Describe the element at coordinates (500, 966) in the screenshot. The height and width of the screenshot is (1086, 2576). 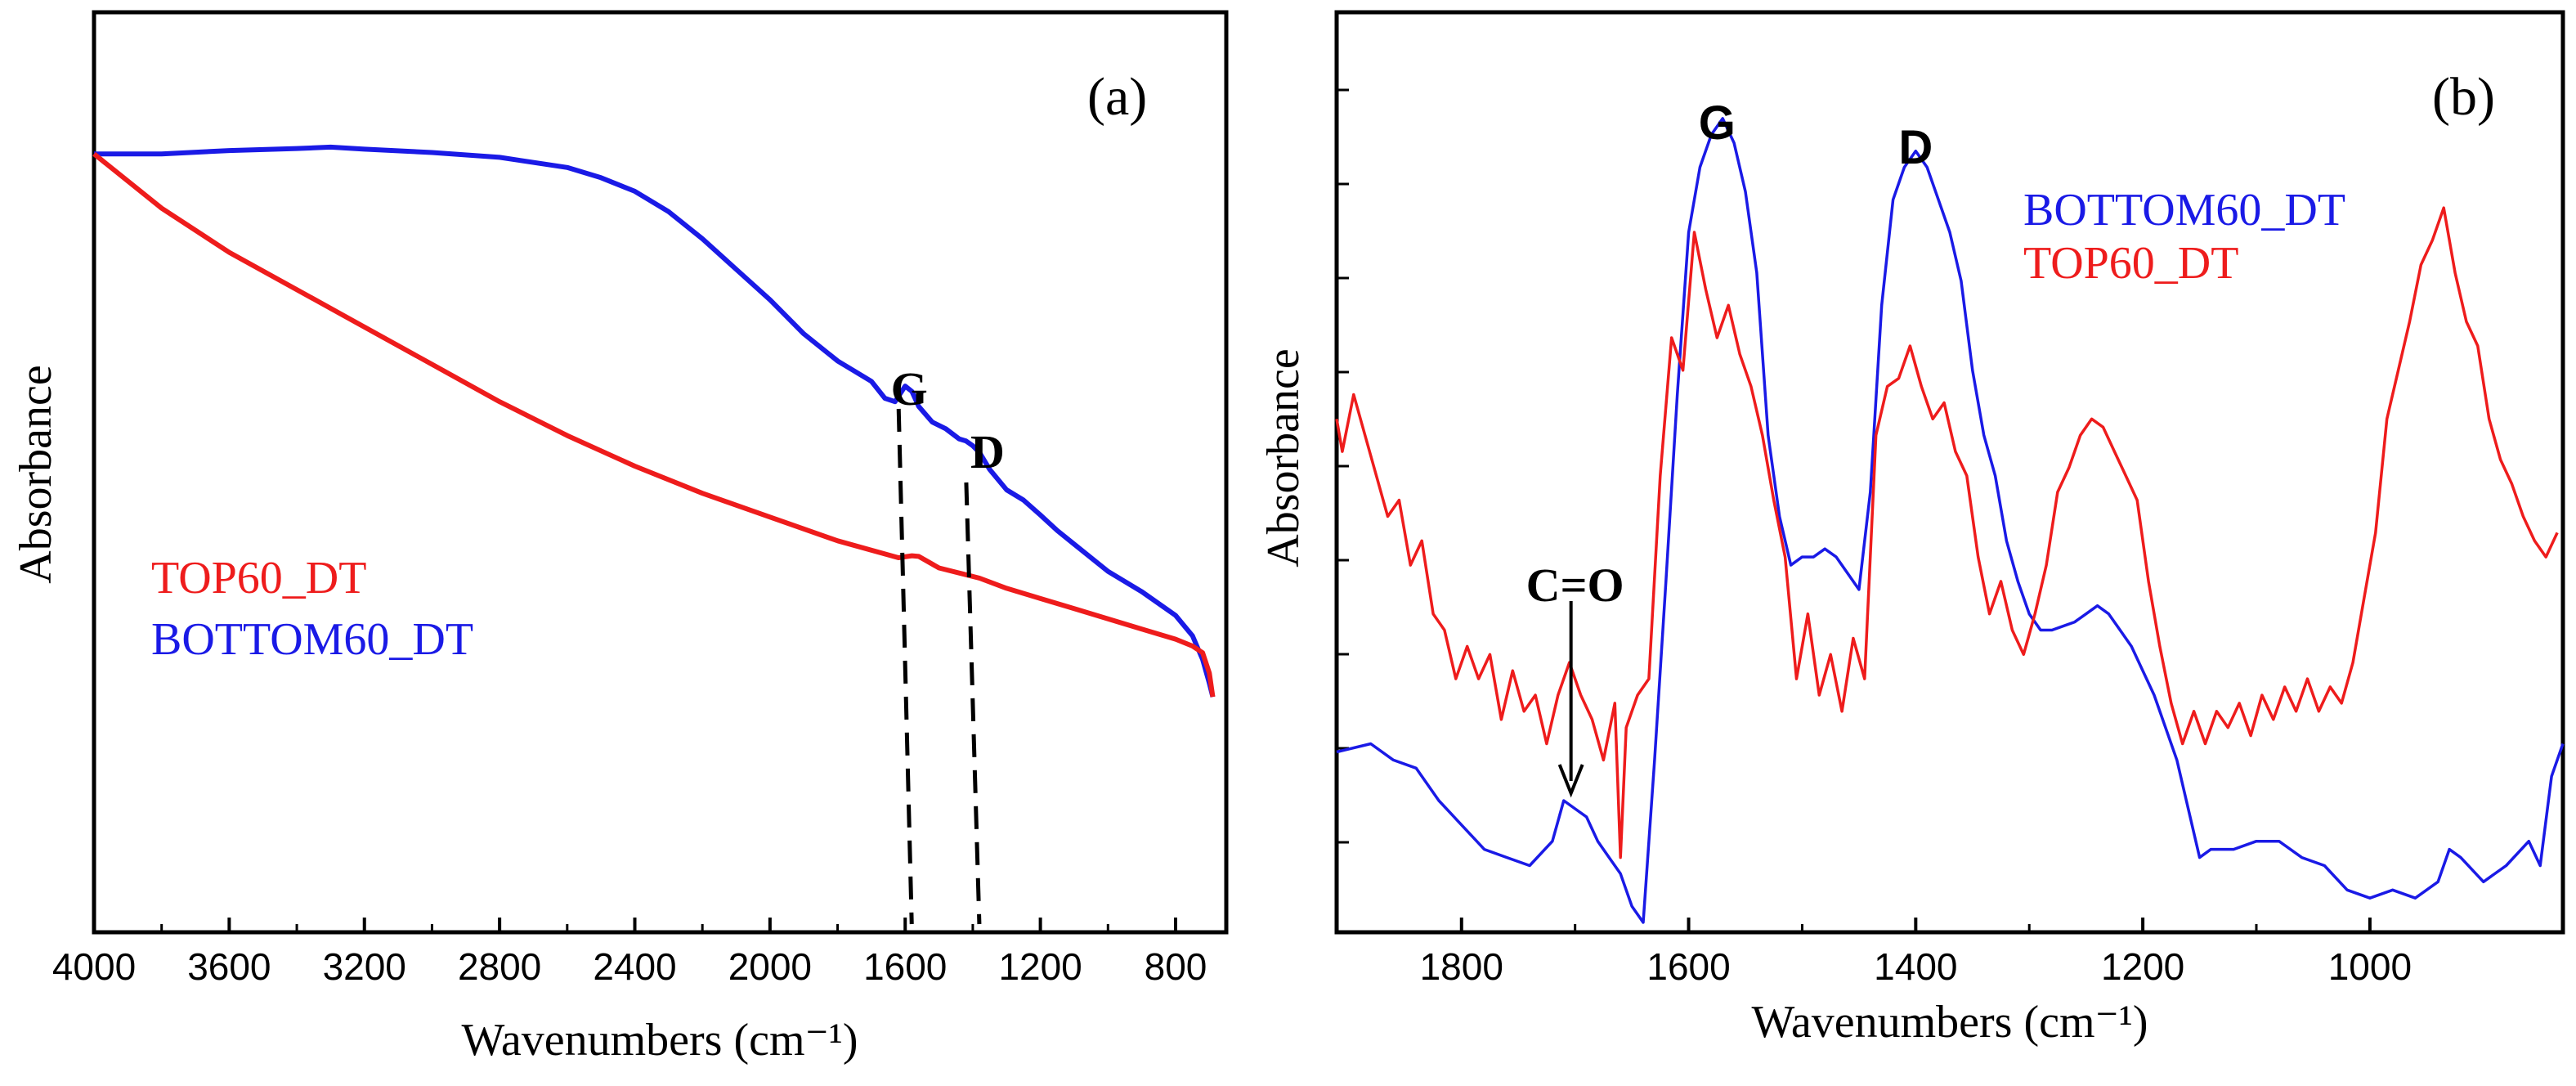
I see `x-tick-label-a-2800: 2800` at that location.